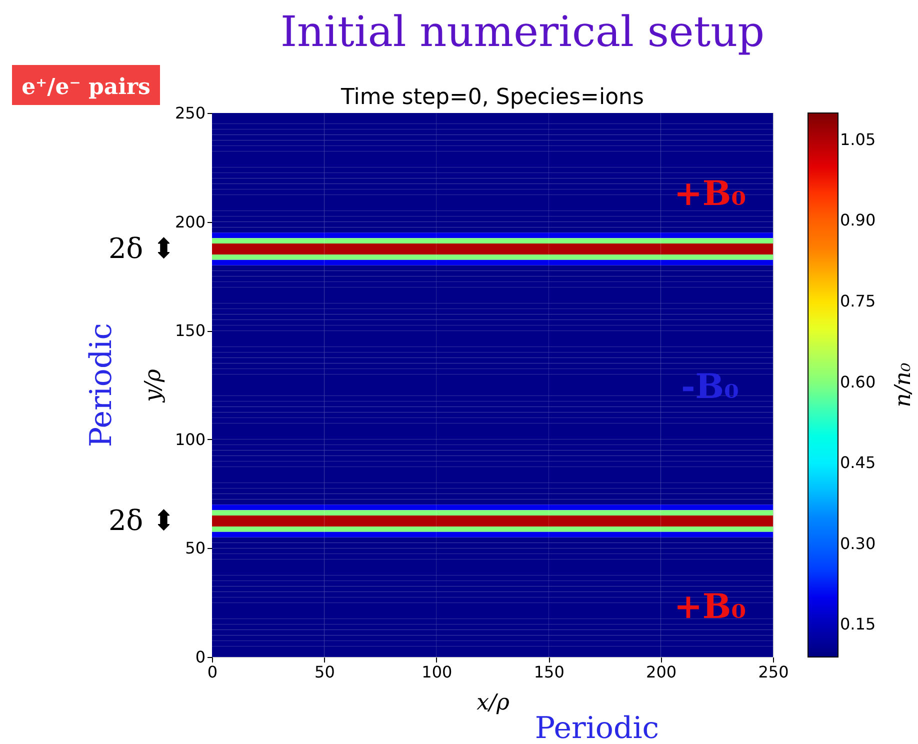  What do you see at coordinates (858, 382) in the screenshot?
I see `color-bar-label: 0.60` at bounding box center [858, 382].